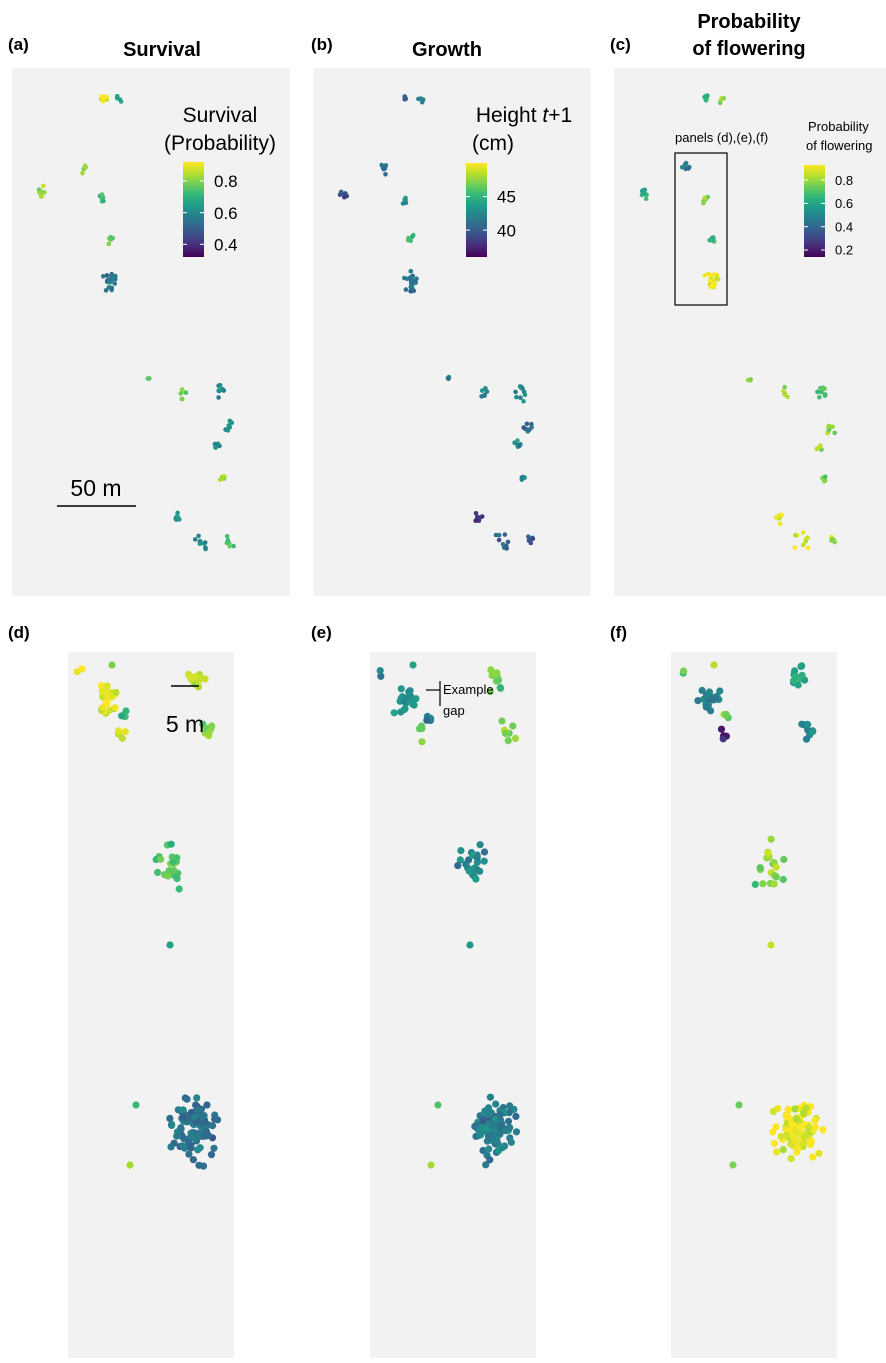  Describe the element at coordinates (136, 323) in the screenshot. I see `panel-a-points` at that location.